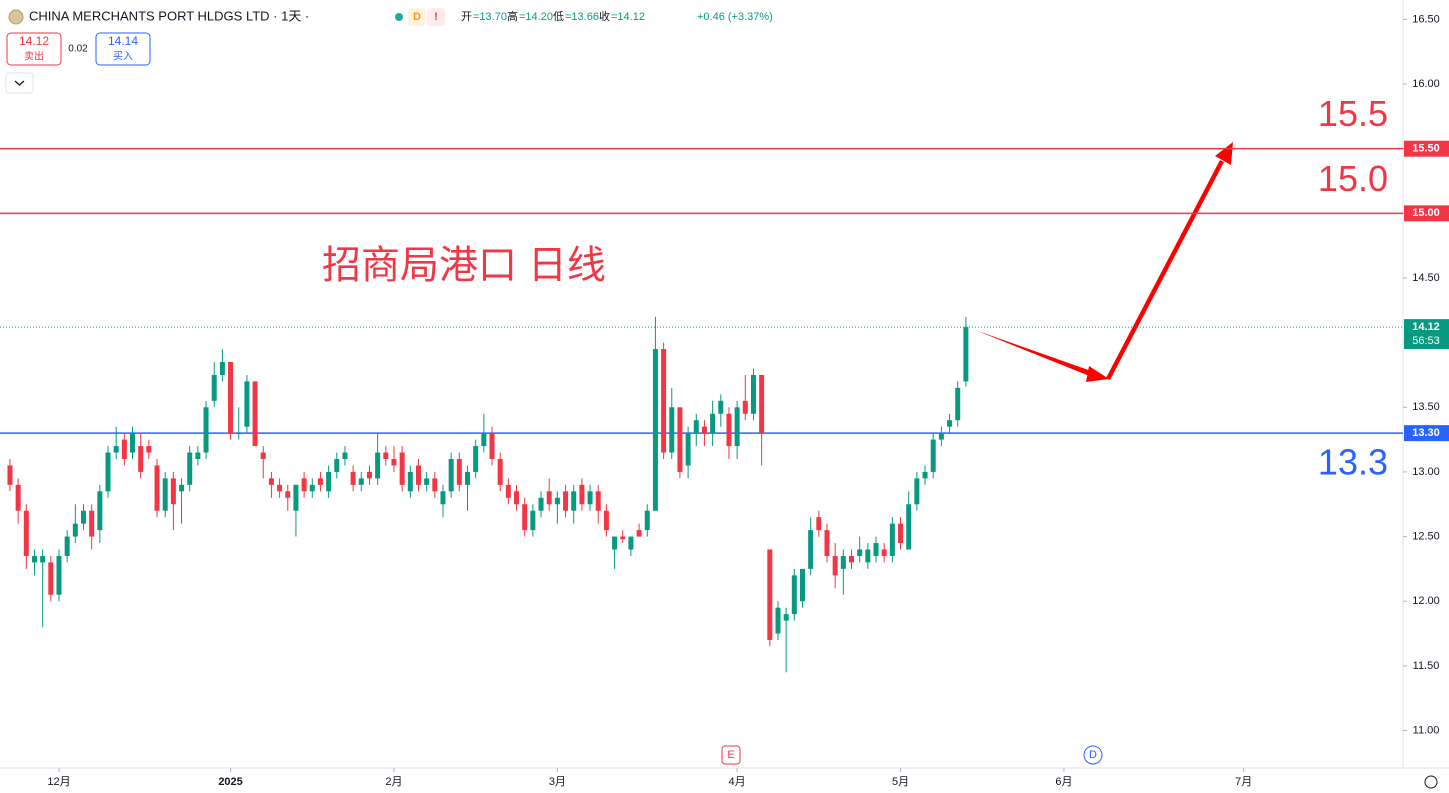  Describe the element at coordinates (1353, 178) in the screenshot. I see `level-annotation: 15.0` at that location.